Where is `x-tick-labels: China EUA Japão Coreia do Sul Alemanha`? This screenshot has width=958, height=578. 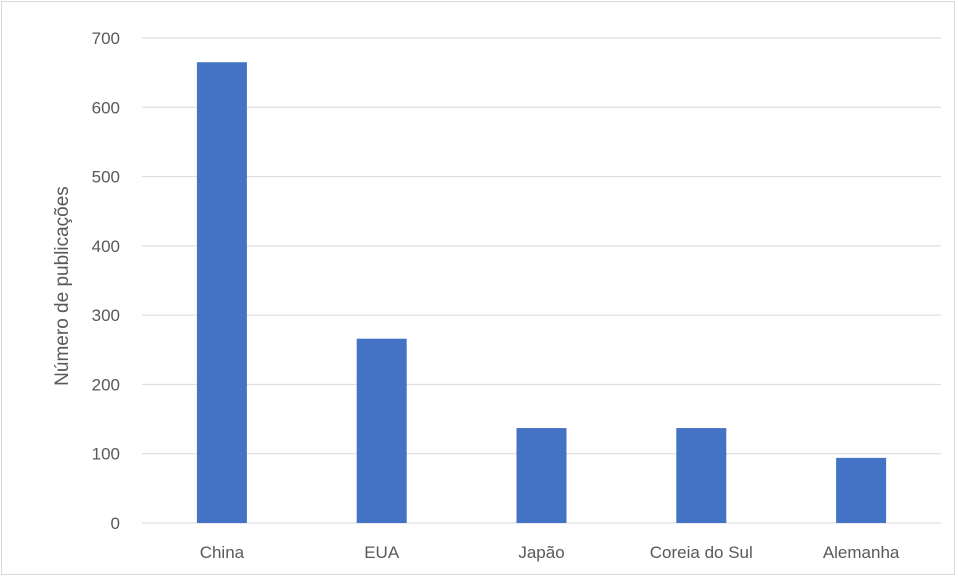 x-tick-labels: China EUA Japão Coreia do Sul Alemanha is located at coordinates (550, 552).